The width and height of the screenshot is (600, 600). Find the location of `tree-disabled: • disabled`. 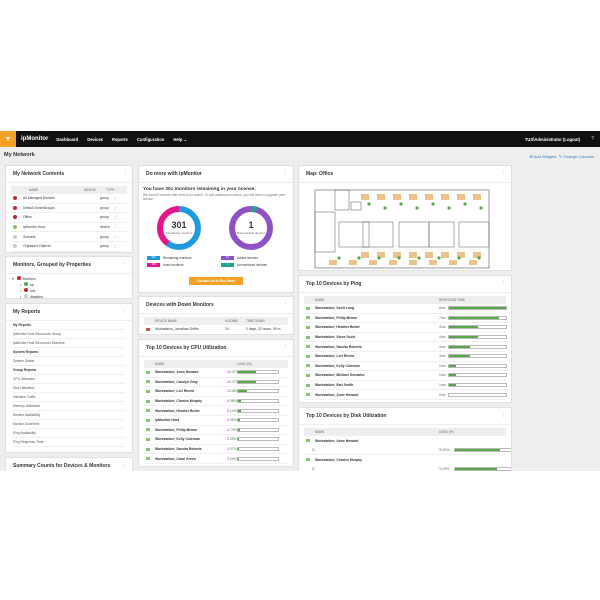

tree-disabled: • disabled is located at coordinates (31, 296).